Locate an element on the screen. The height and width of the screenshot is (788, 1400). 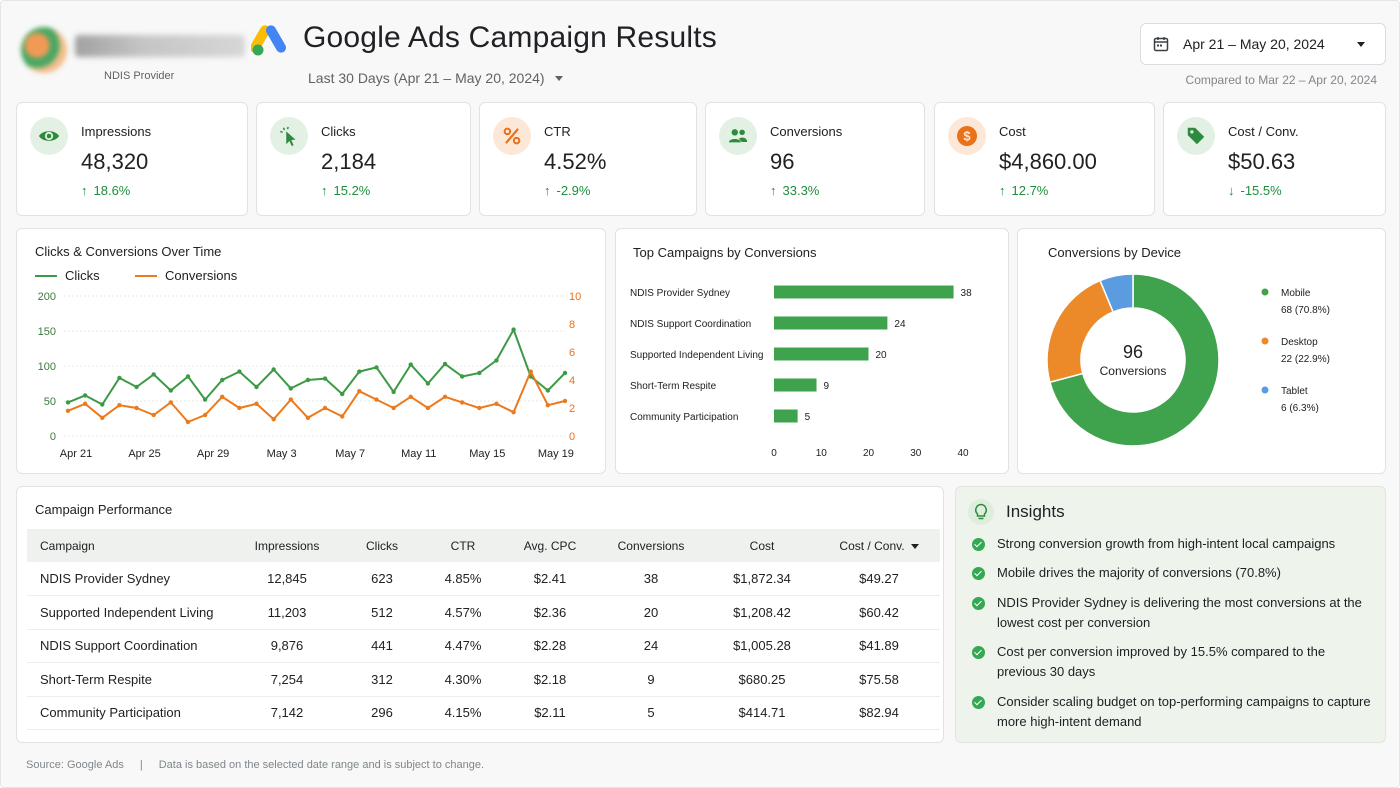
col-header-cost-per-conv: Cost / Conv. is located at coordinates (879, 545).